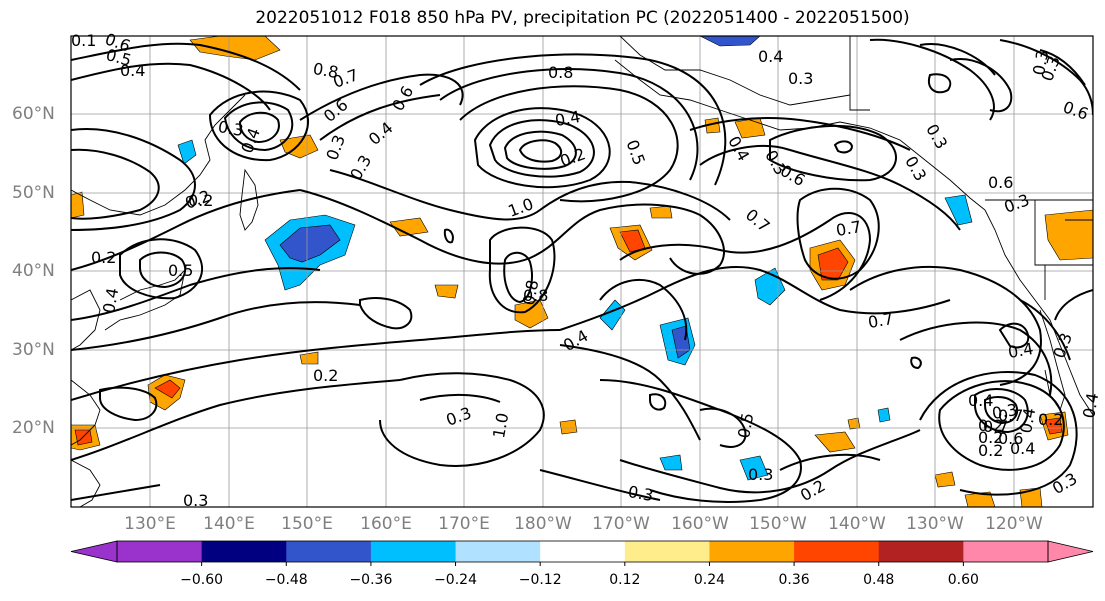  What do you see at coordinates (307, 524) in the screenshot?
I see `lon-label-150e: 150°E` at bounding box center [307, 524].